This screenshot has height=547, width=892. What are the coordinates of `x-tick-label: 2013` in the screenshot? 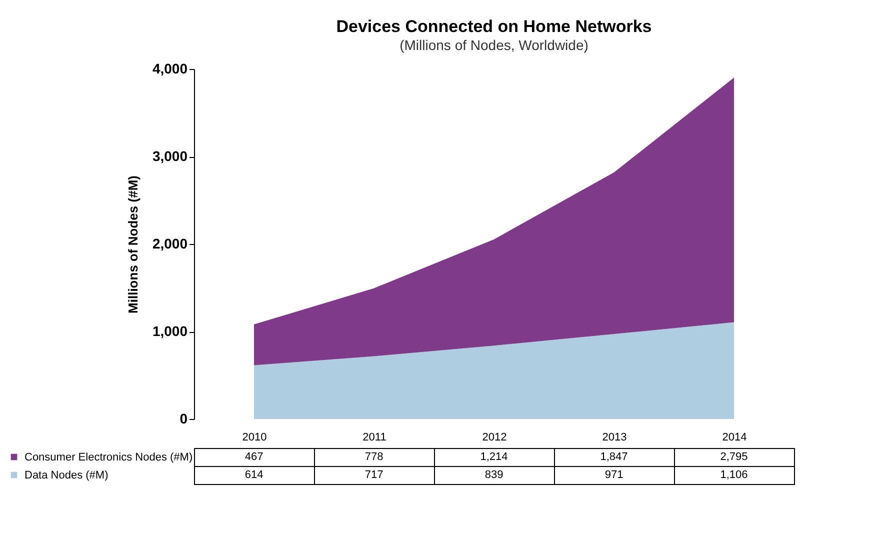 It's located at (614, 438).